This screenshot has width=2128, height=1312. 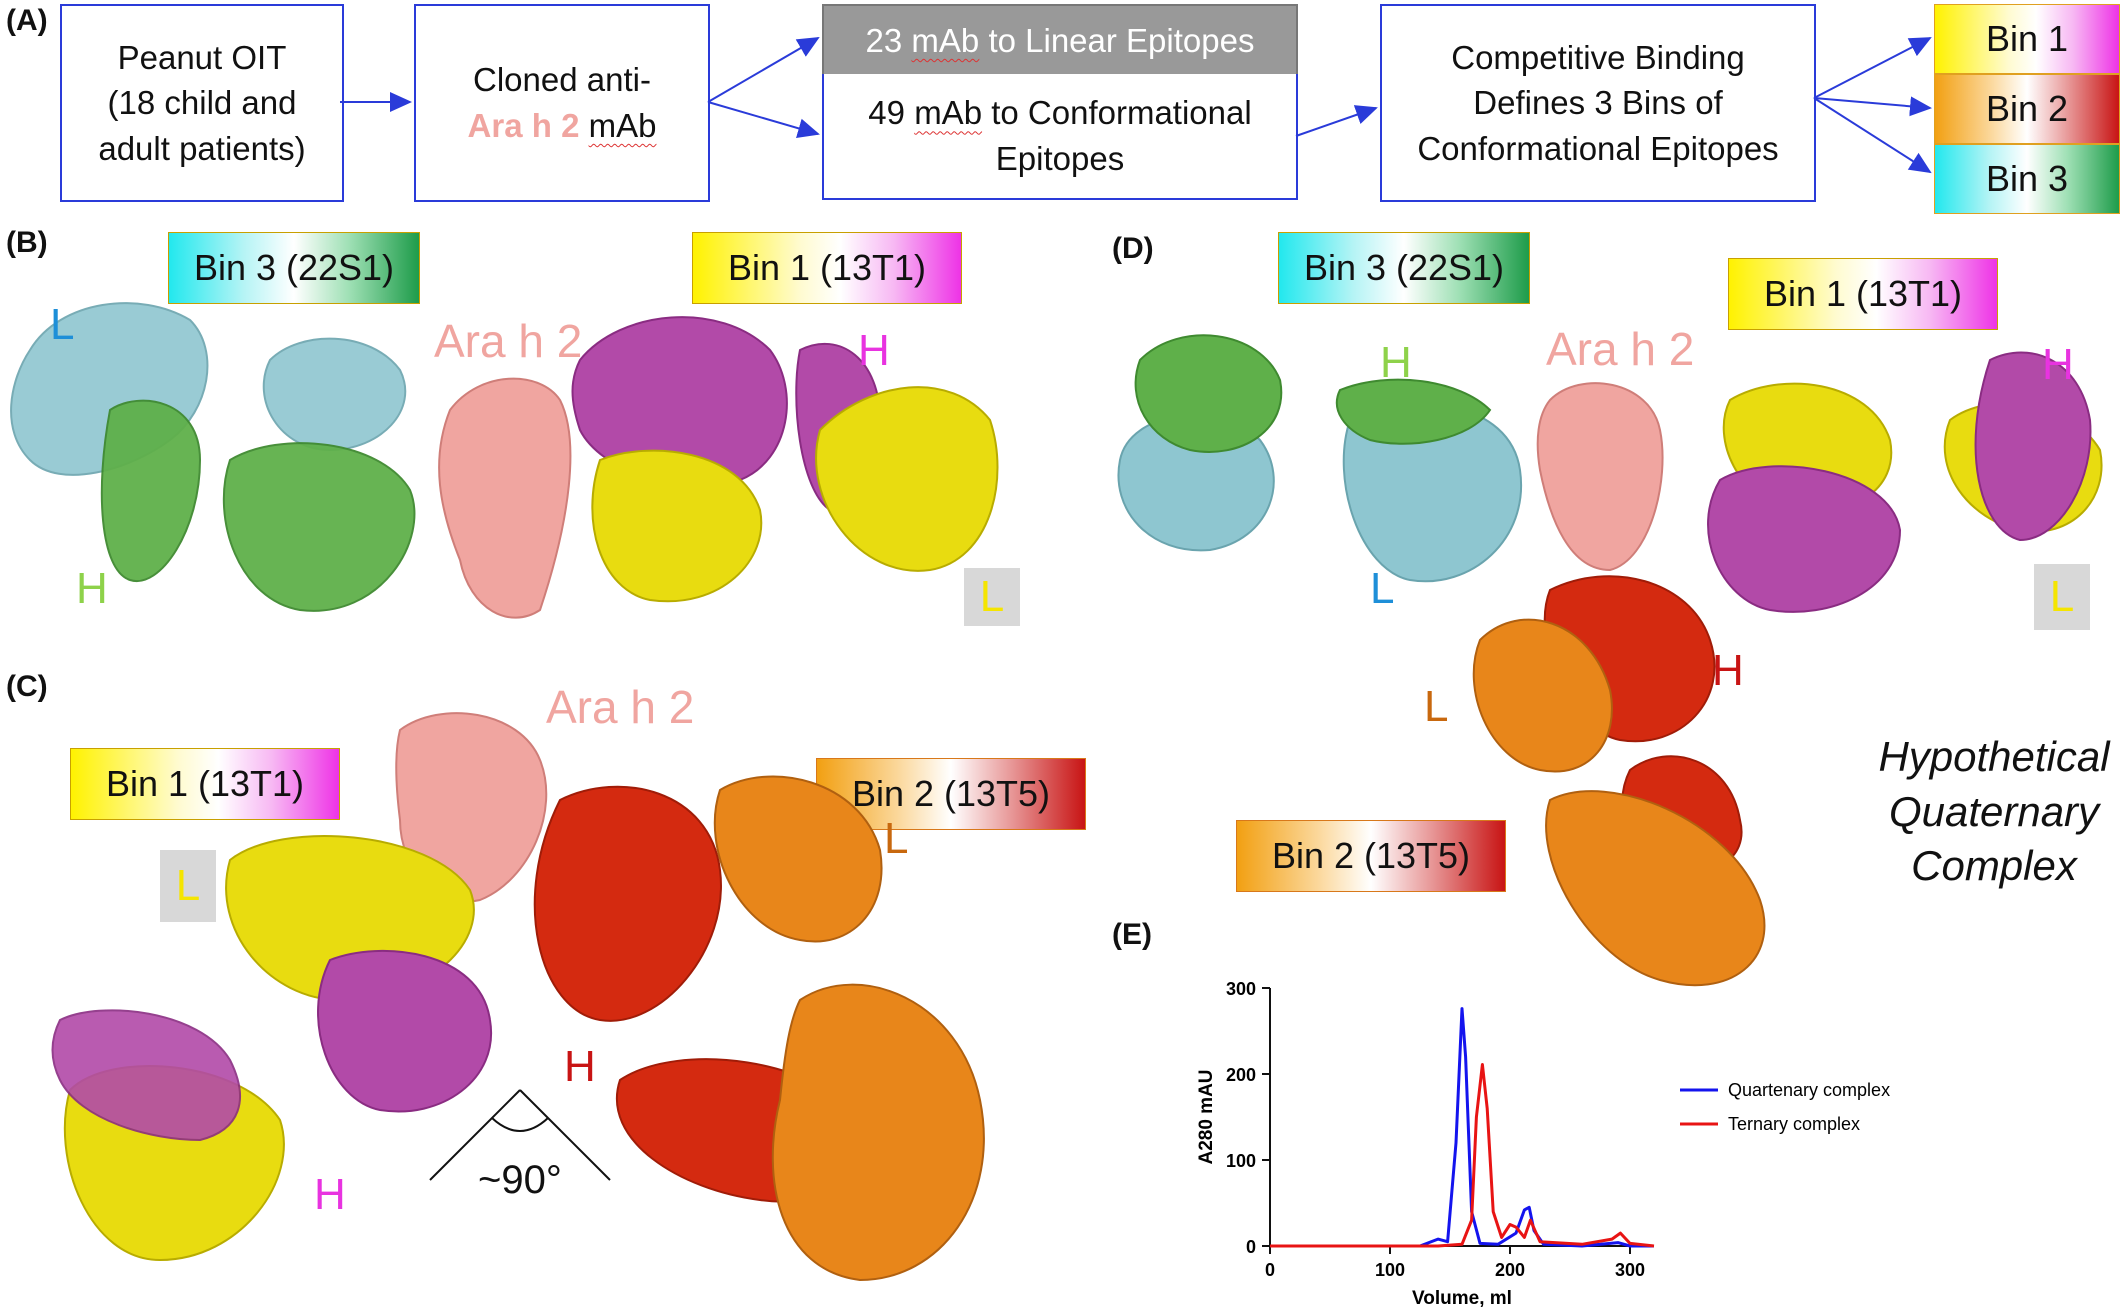 I want to click on bin1-light-chain, so click(x=795, y=494).